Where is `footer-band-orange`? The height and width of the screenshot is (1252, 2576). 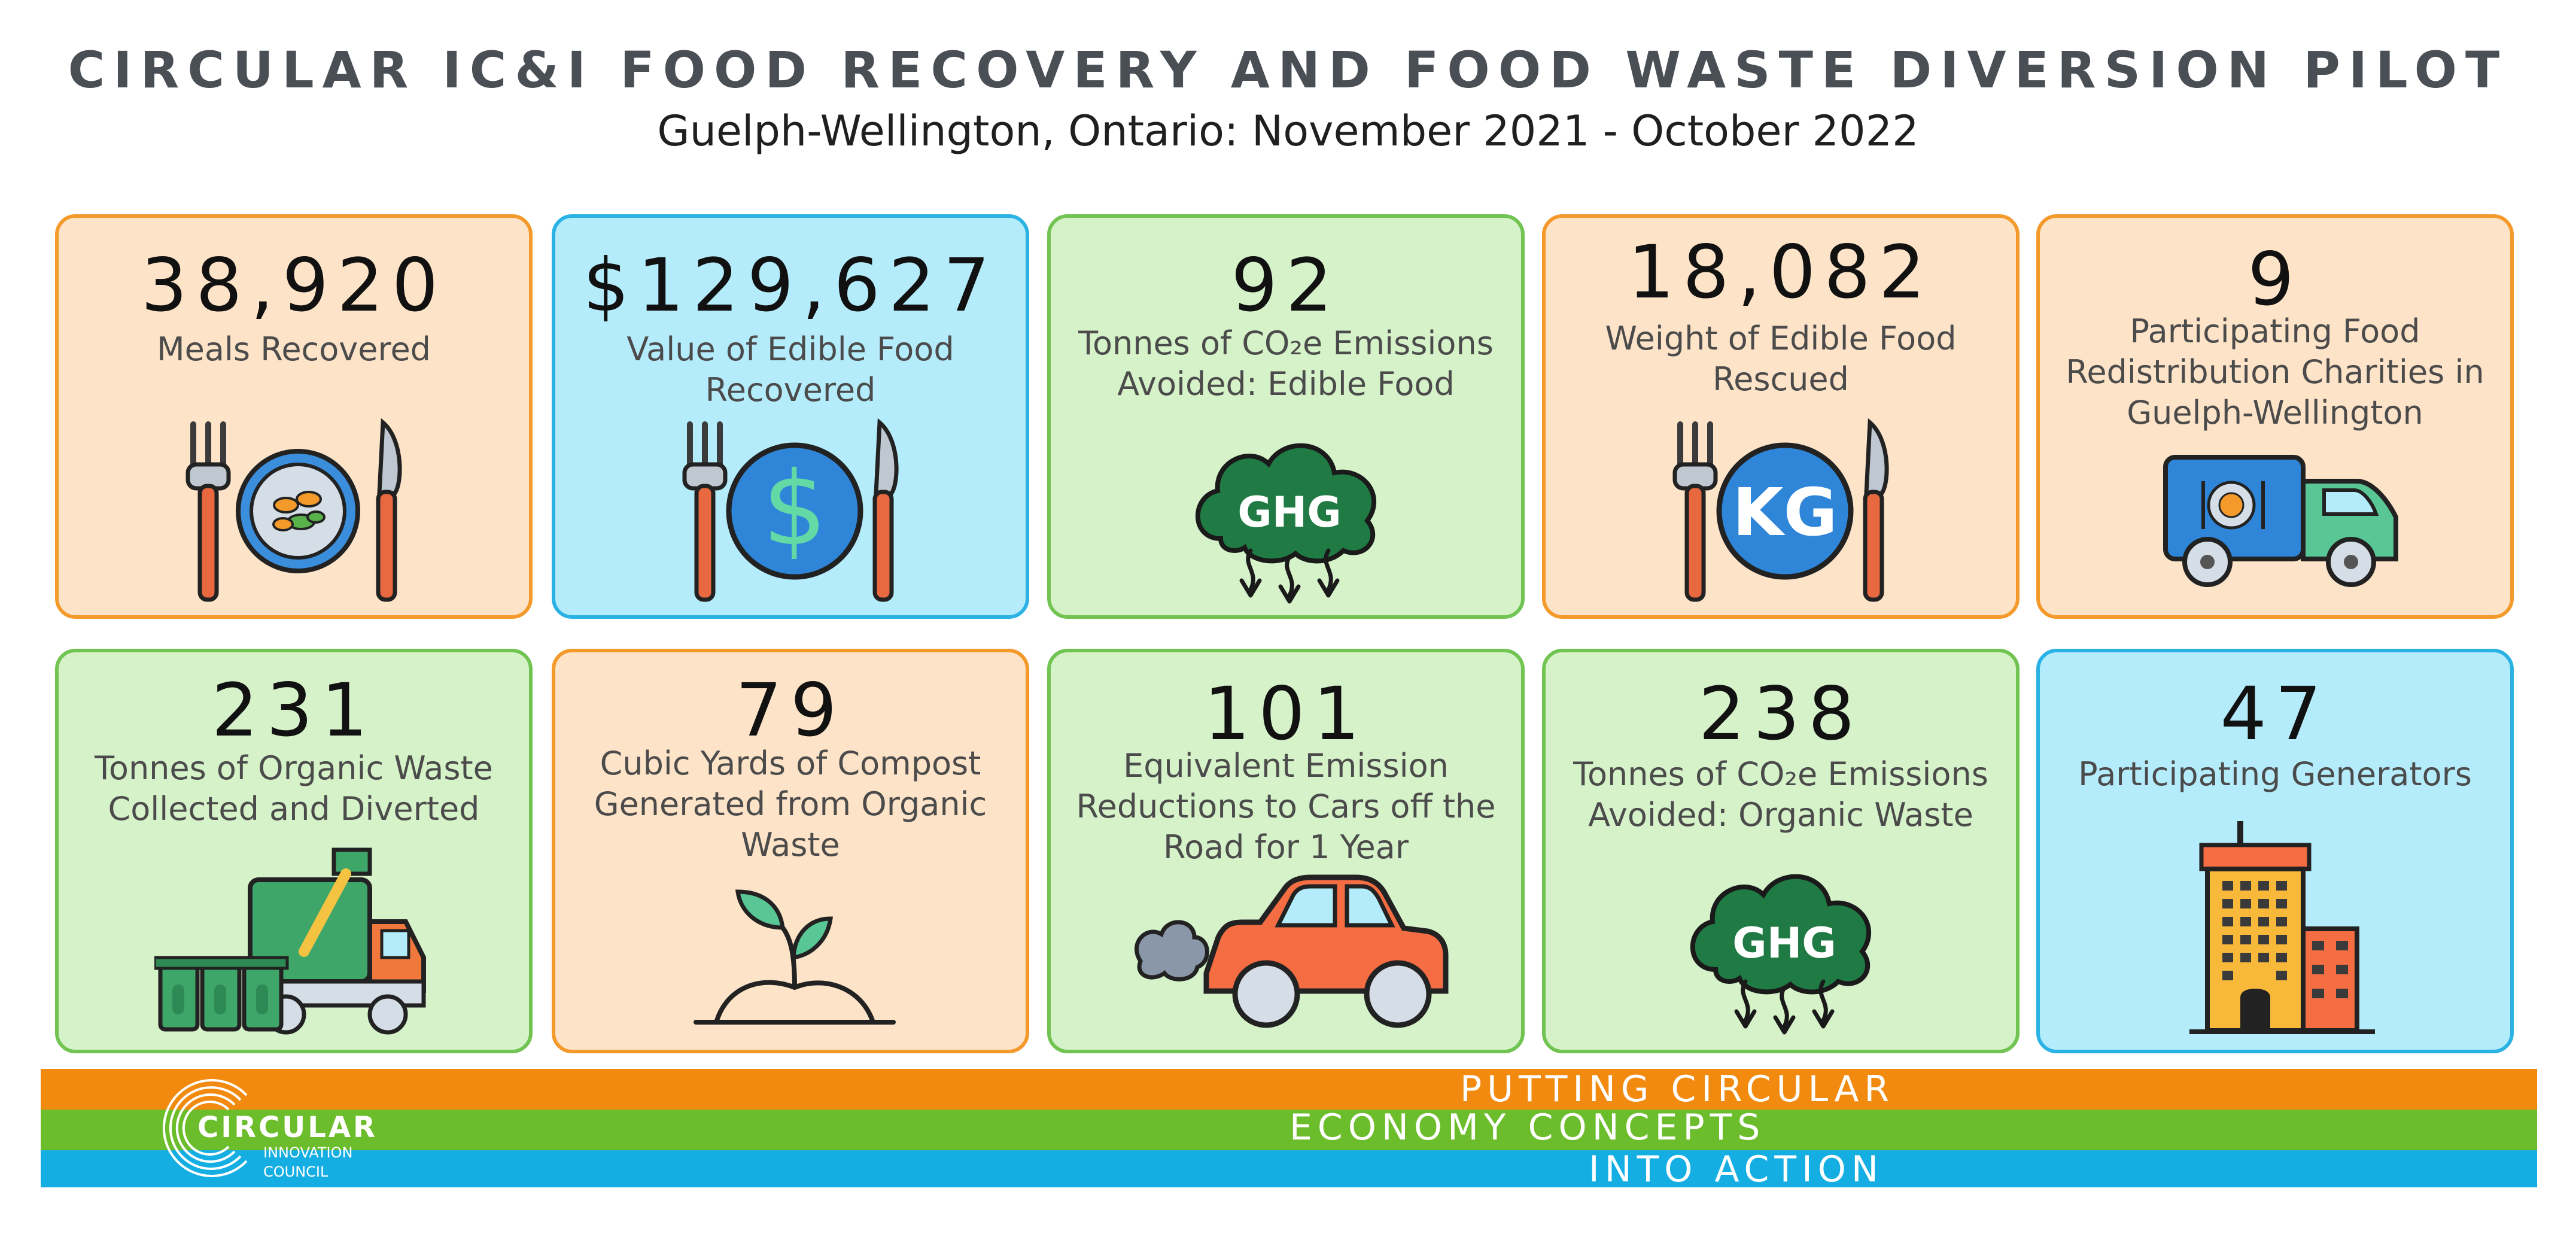
footer-band-orange is located at coordinates (1289, 1089).